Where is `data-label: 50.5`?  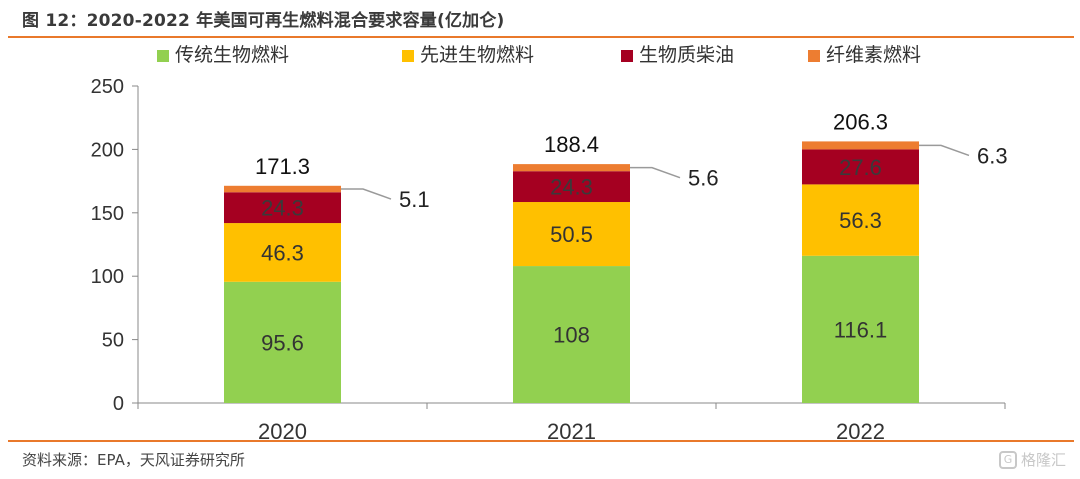
data-label: 50.5 is located at coordinates (571, 234).